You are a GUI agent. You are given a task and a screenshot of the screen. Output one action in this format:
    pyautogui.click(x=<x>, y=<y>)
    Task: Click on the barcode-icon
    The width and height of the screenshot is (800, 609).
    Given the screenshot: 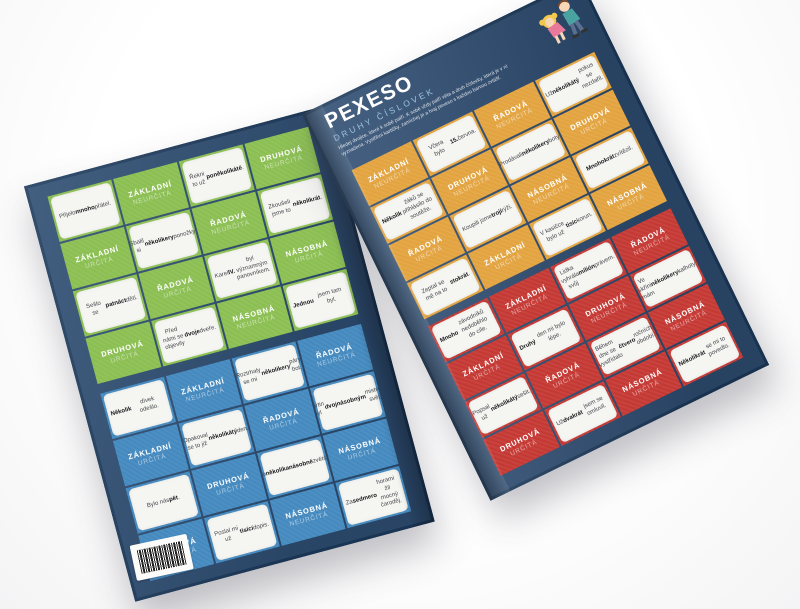 What is the action you would take?
    pyautogui.click(x=161, y=557)
    